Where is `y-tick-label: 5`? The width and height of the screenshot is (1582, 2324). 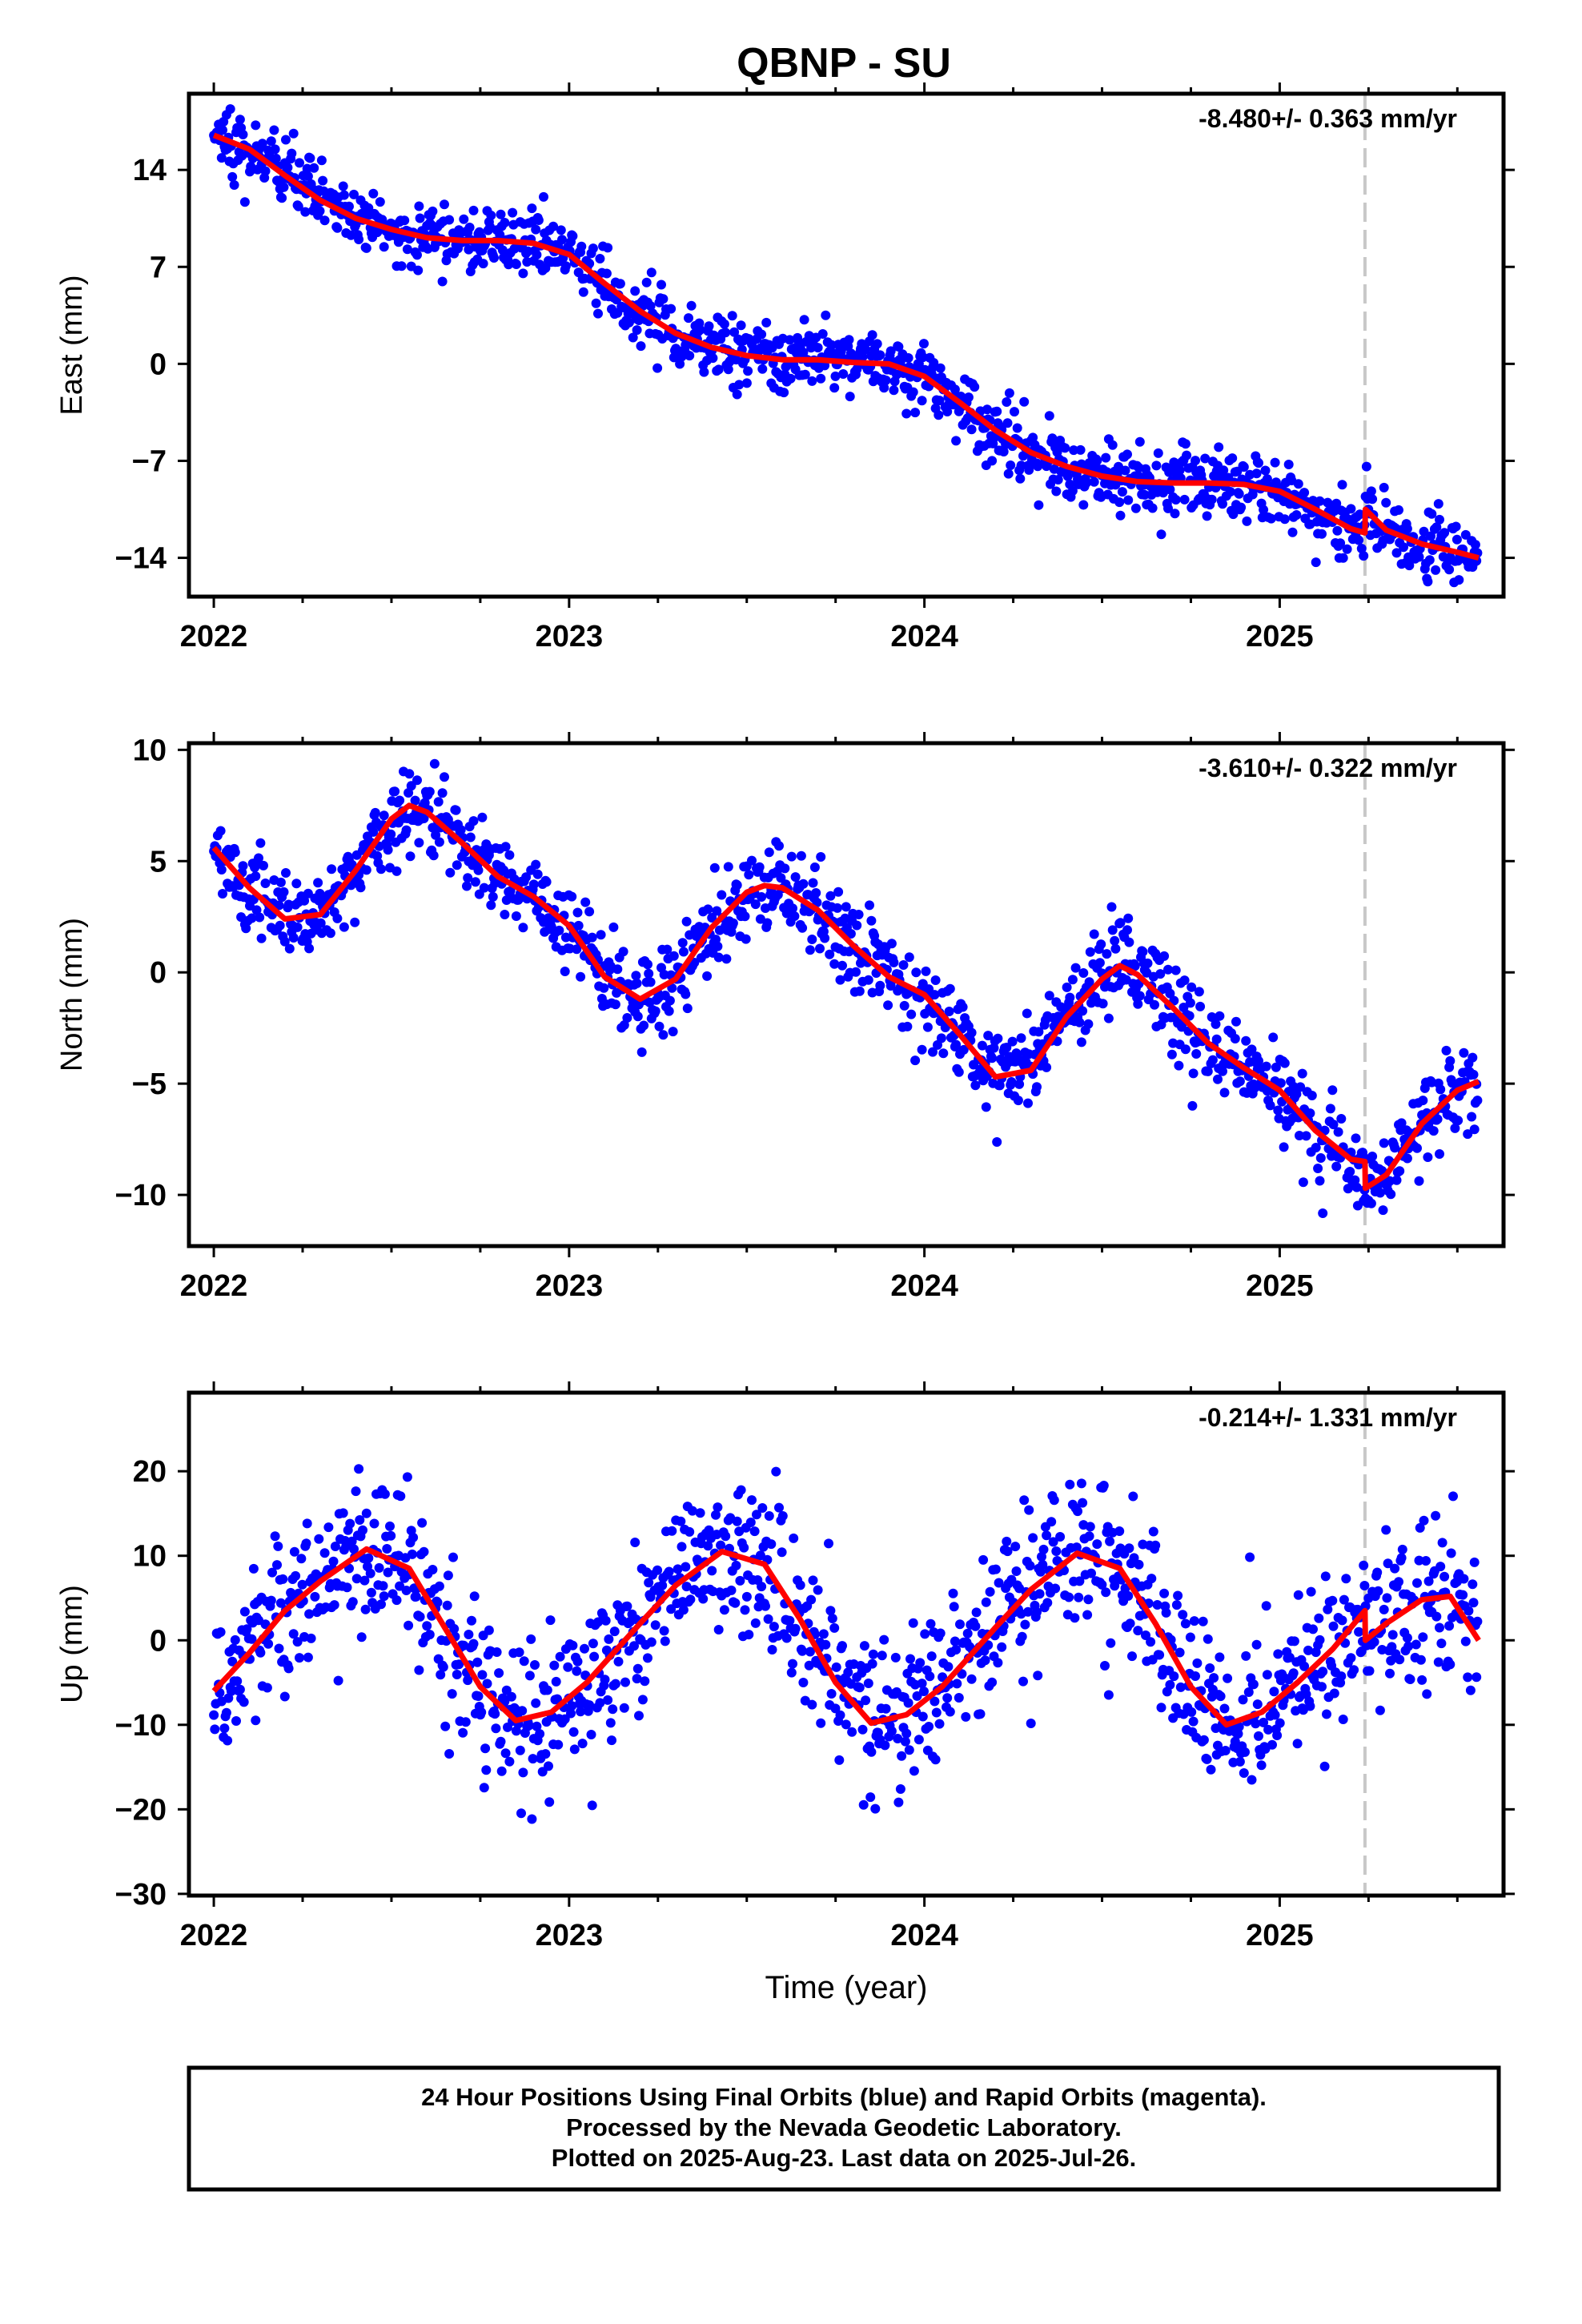 y-tick-label: 5 is located at coordinates (158, 862).